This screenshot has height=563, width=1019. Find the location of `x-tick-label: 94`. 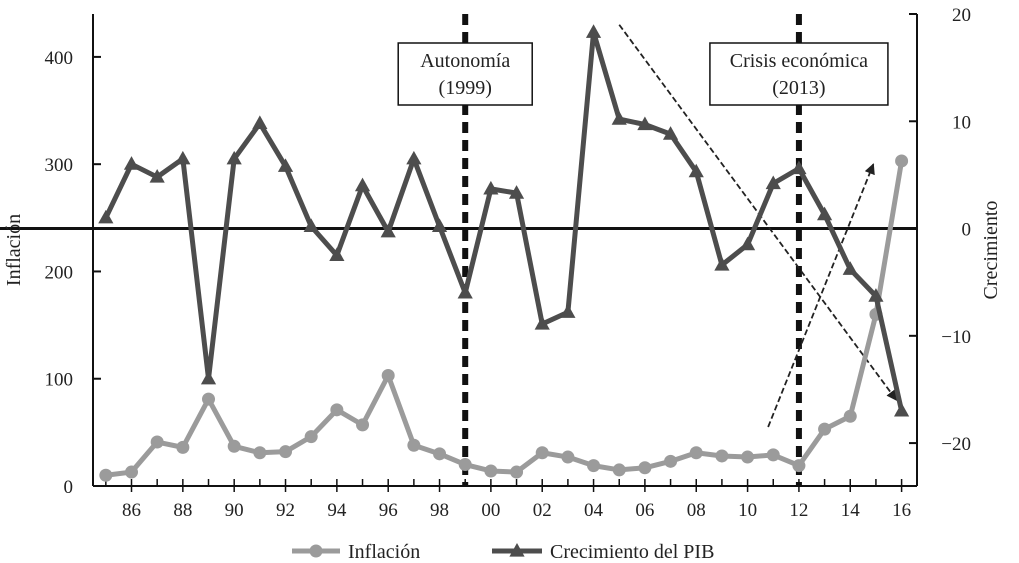

x-tick-label: 94 is located at coordinates (337, 510).